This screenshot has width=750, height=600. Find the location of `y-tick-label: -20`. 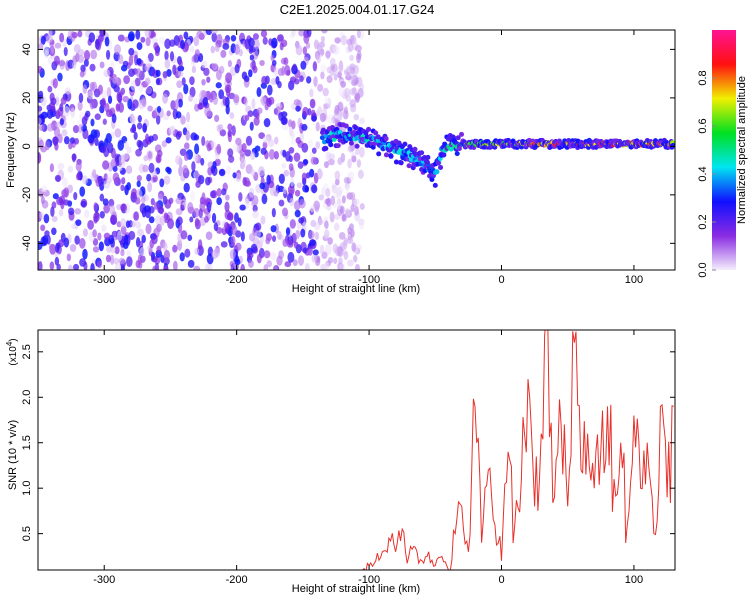

y-tick-label: -20 is located at coordinates (27, 195).